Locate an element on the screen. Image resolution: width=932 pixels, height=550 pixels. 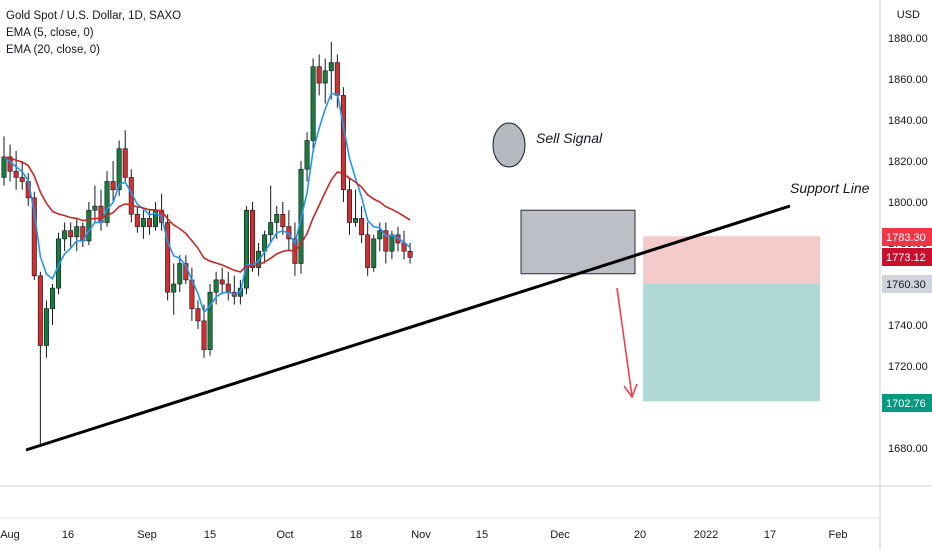
consolidation-box is located at coordinates (578, 242).